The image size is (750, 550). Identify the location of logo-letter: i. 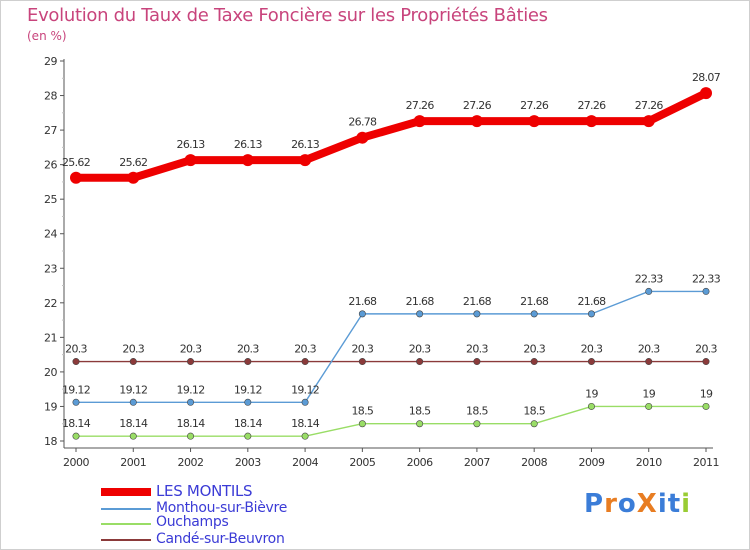
(686, 504).